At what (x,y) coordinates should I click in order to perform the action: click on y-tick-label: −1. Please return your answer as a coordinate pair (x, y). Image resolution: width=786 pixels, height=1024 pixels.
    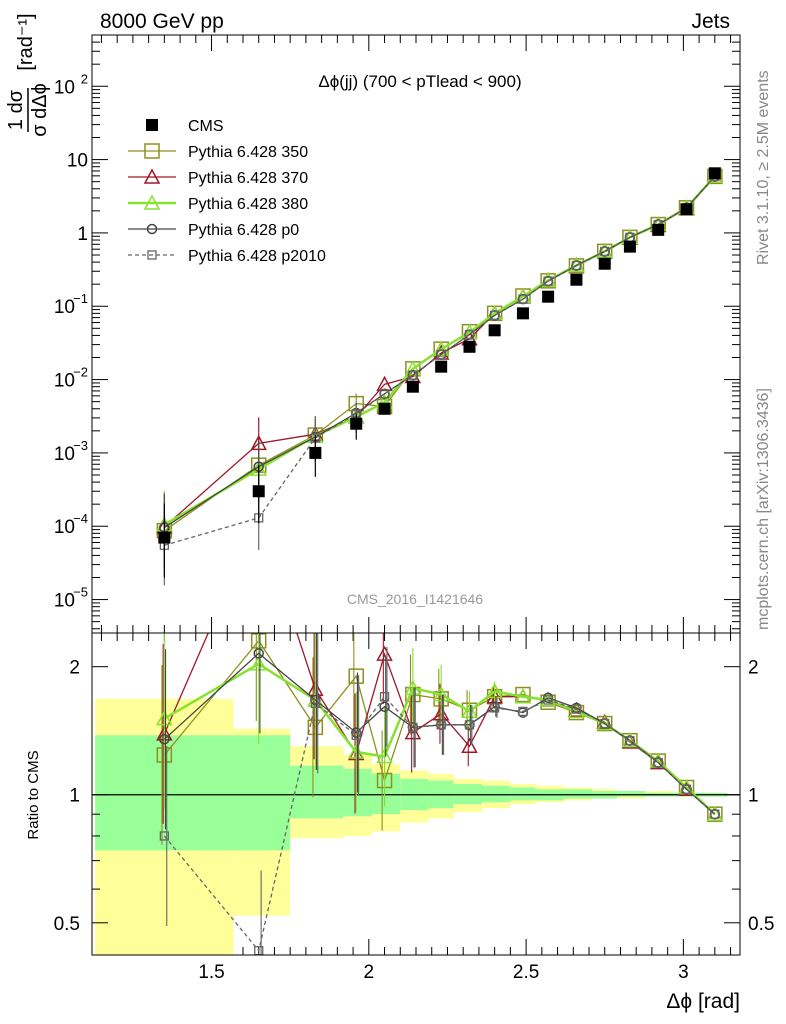
    Looking at the image, I should click on (80, 298).